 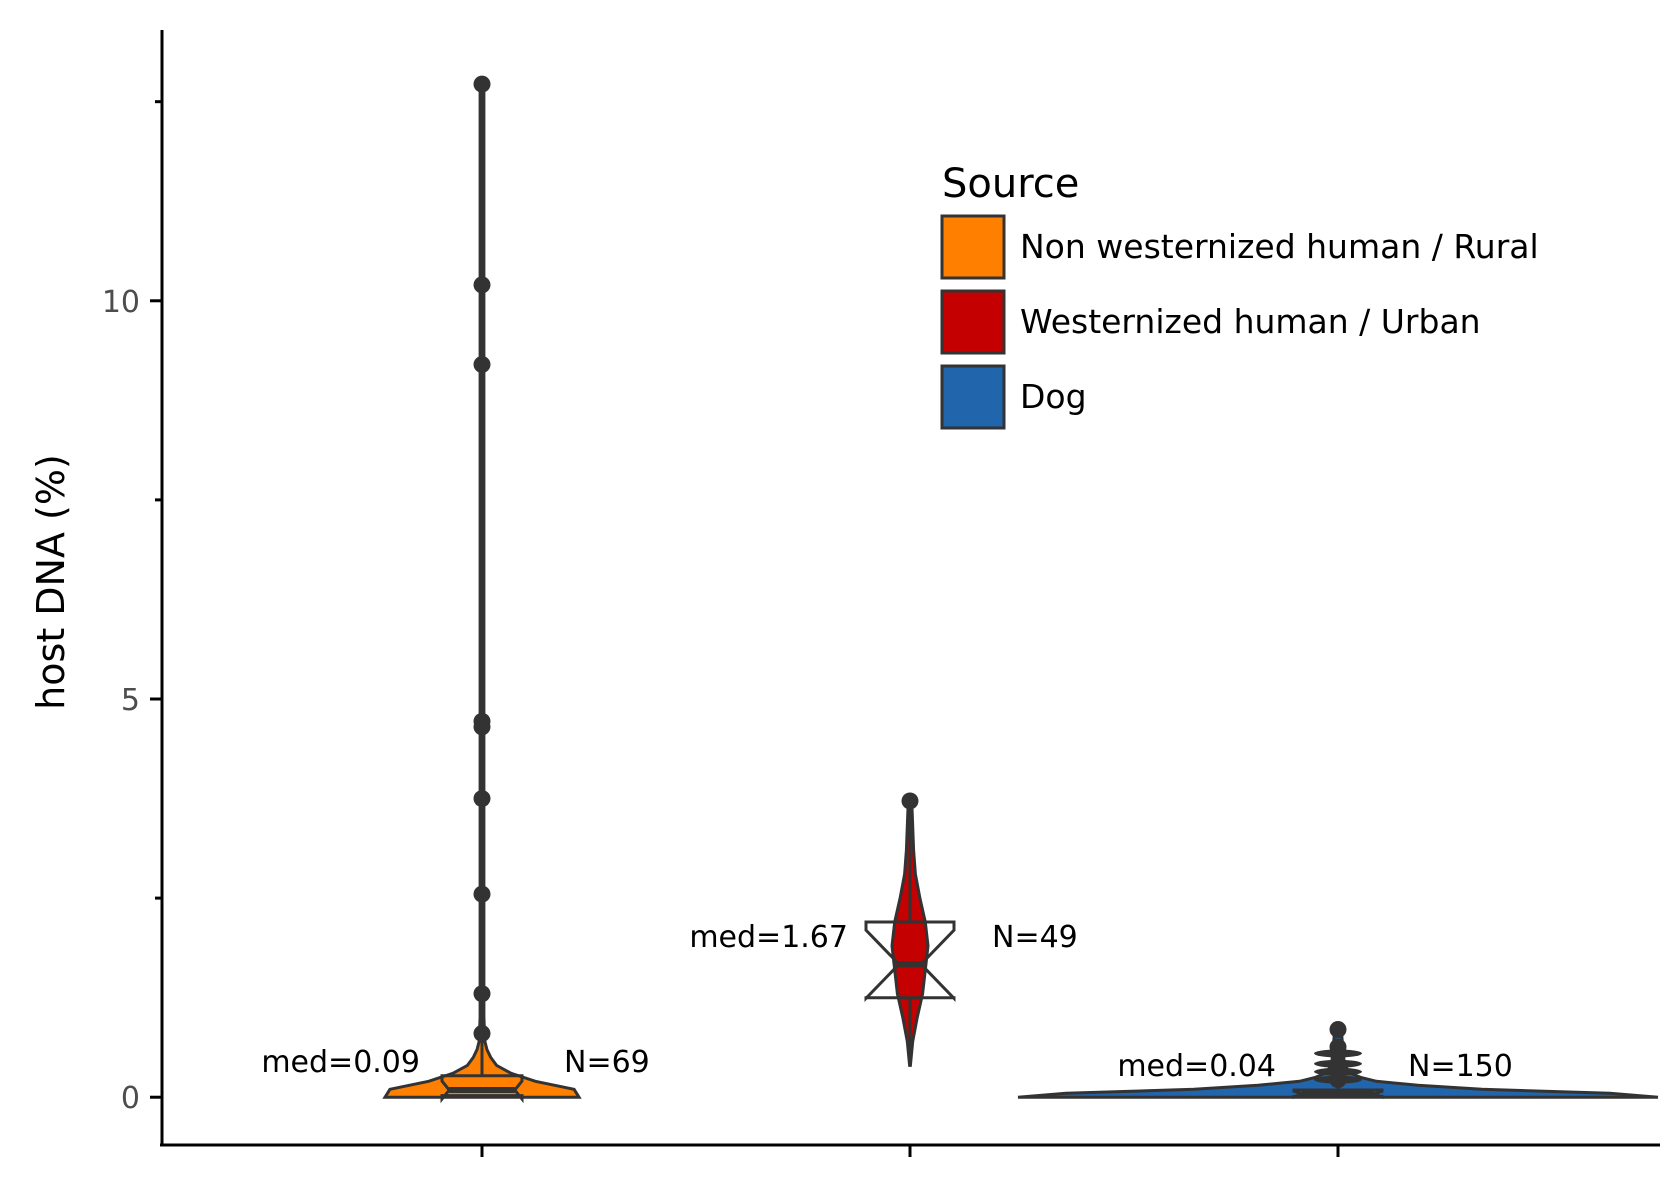 I want to click on legend-label: Dog, so click(x=1053, y=396).